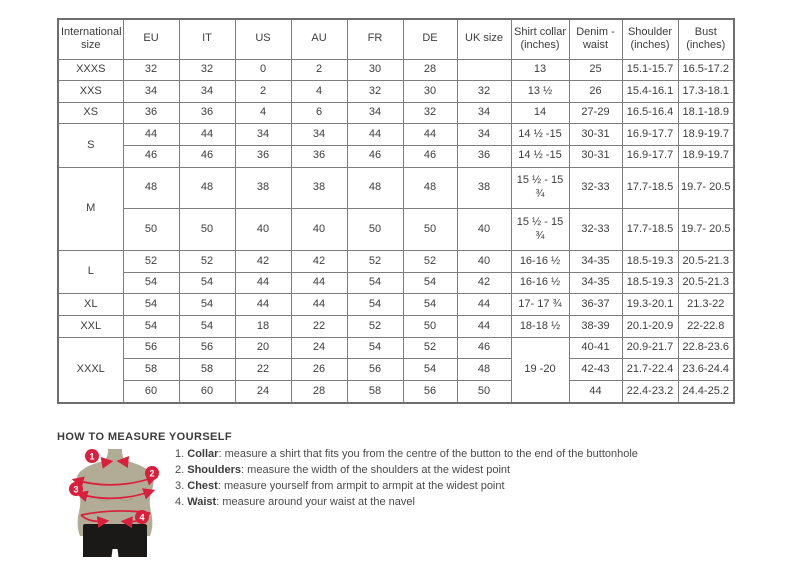 The height and width of the screenshot is (566, 787). I want to click on table-cell: 27-29, so click(595, 113).